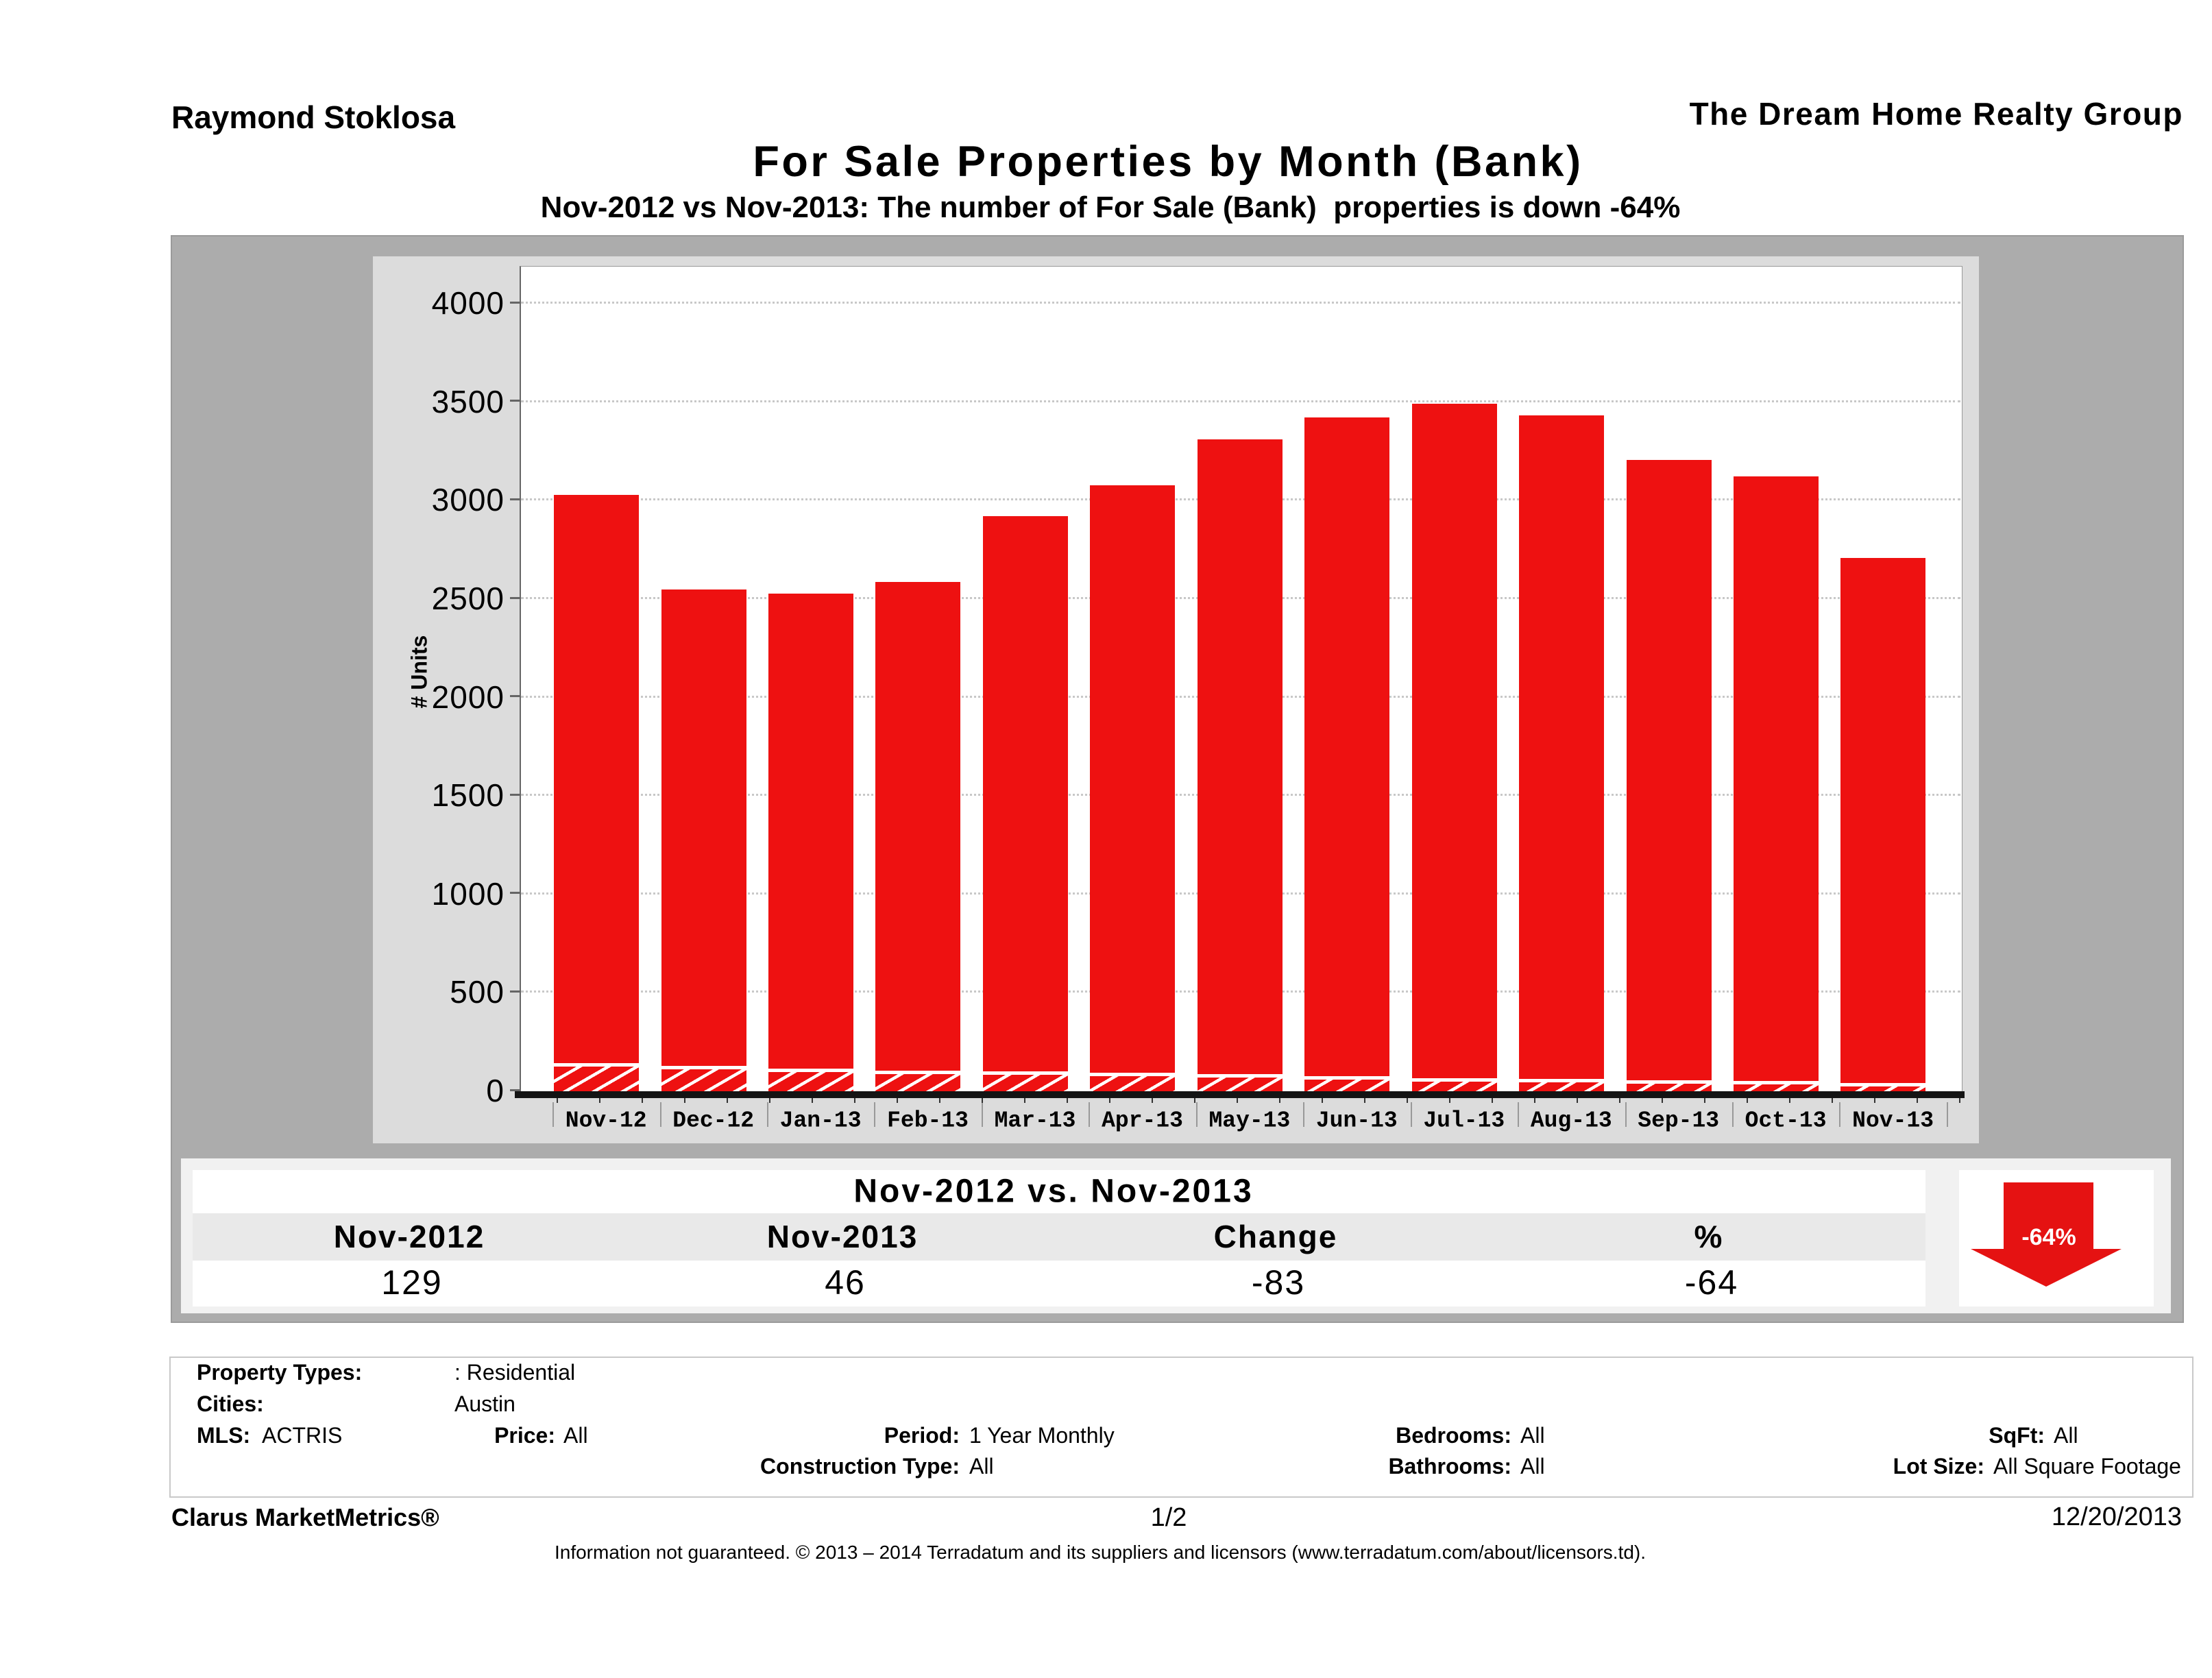 The image size is (2212, 1678). What do you see at coordinates (2048, 1237) in the screenshot?
I see `svg-text: -64%` at bounding box center [2048, 1237].